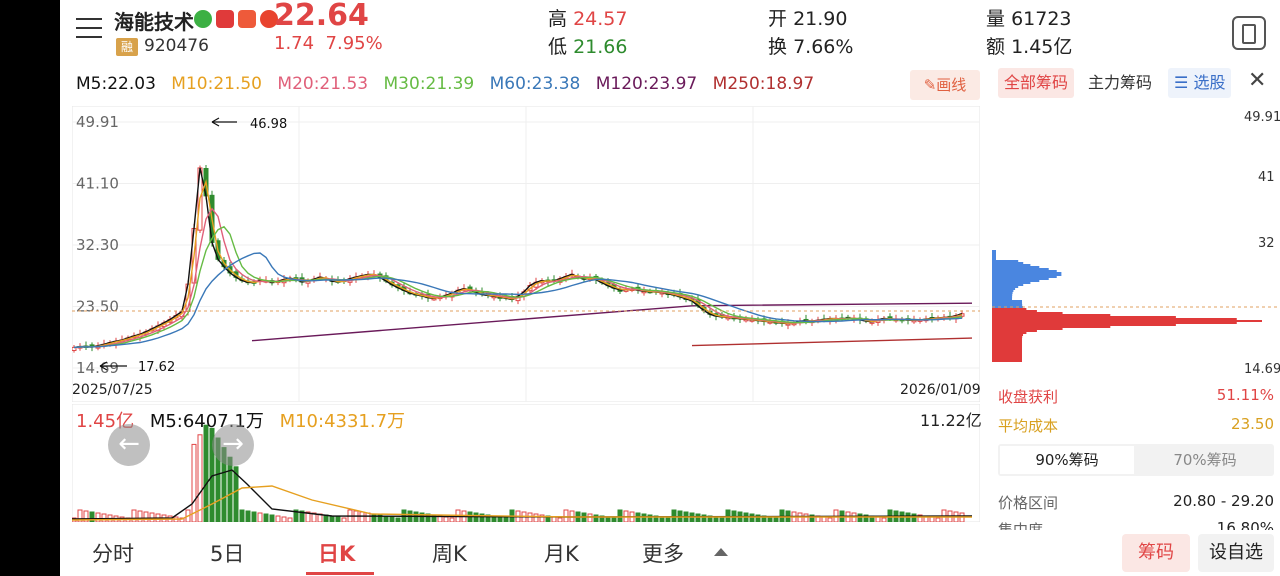 The width and height of the screenshot is (1280, 576). Describe the element at coordinates (996, 19) in the screenshot. I see `volume-label: 量` at that location.